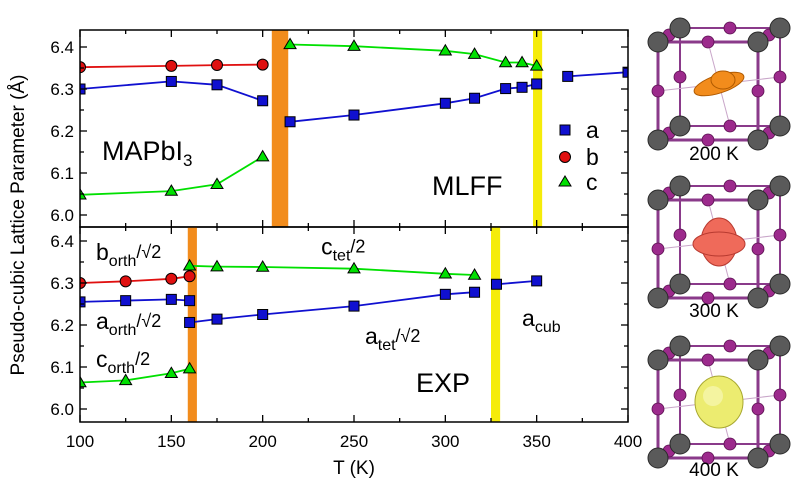 This screenshot has height=486, width=800. Describe the element at coordinates (719, 408) in the screenshot. I see `structure-3: 400 K` at that location.